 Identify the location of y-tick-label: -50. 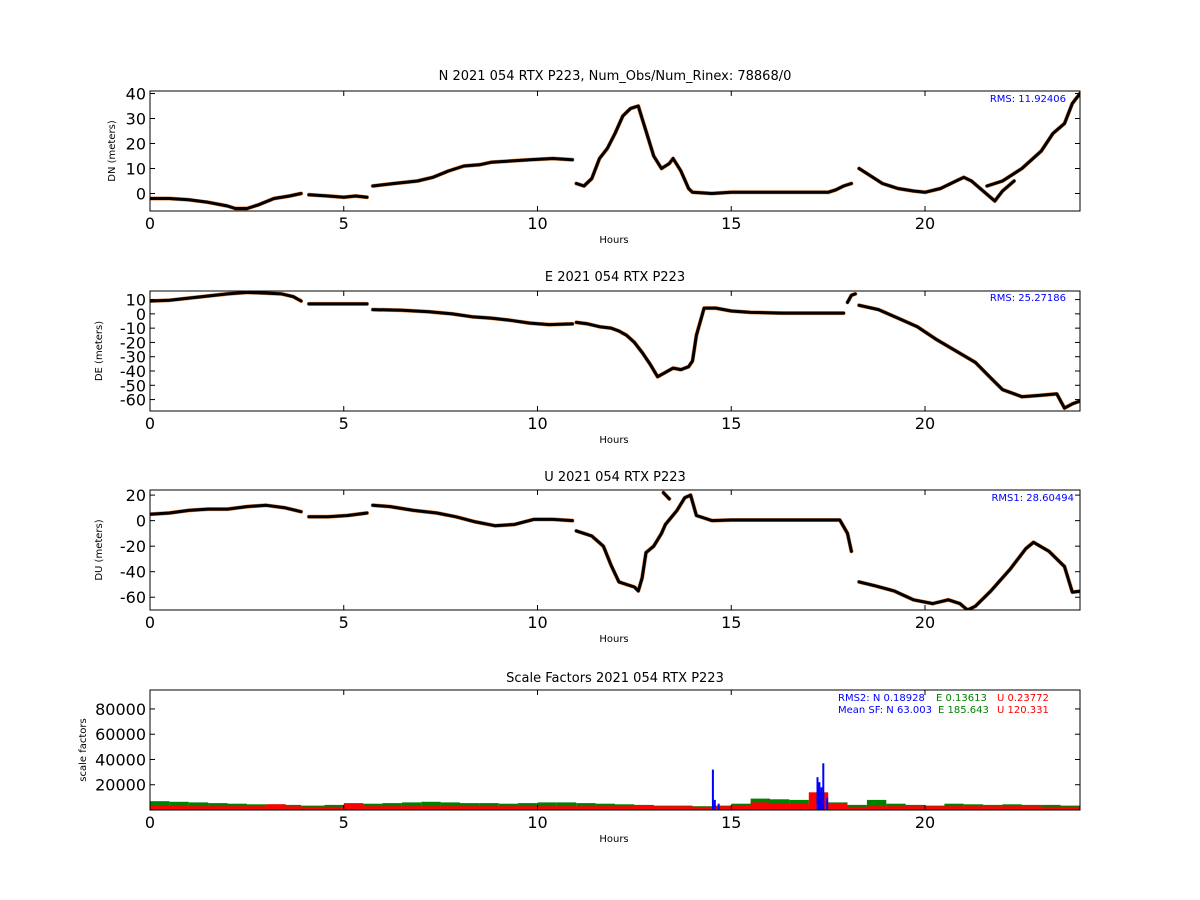
(133, 385).